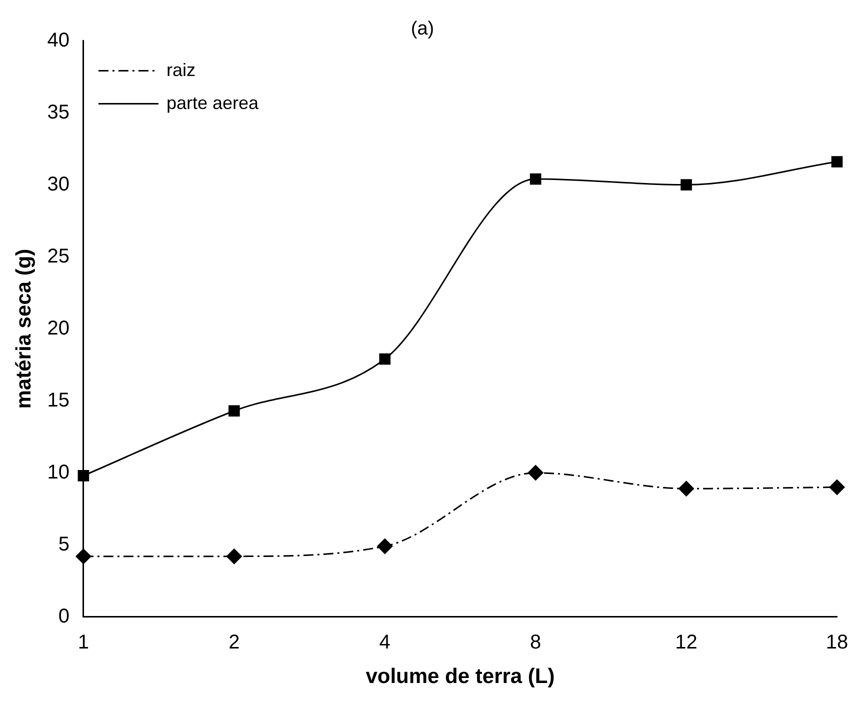 The width and height of the screenshot is (865, 702). I want to click on y-tick-label: 20, so click(58, 328).